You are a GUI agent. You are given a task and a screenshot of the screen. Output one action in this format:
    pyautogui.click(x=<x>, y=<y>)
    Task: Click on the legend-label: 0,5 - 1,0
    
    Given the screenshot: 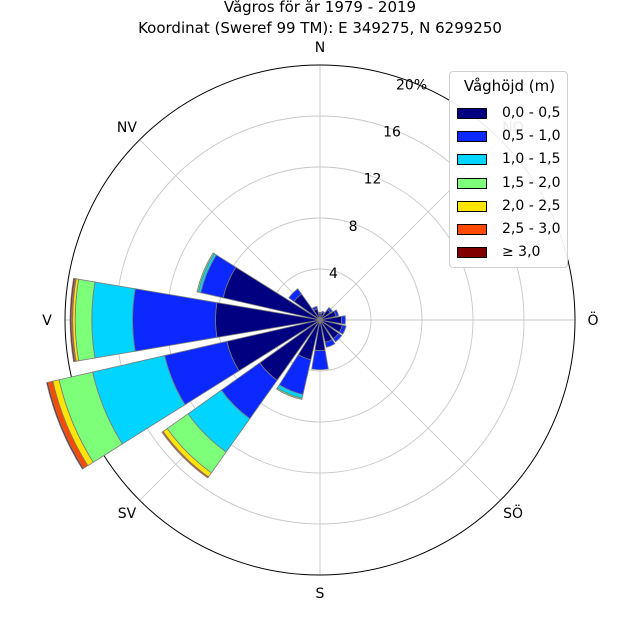 What is the action you would take?
    pyautogui.click(x=531, y=136)
    